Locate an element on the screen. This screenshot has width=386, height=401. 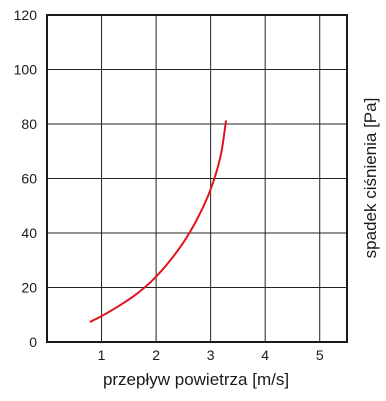
x-tick-label: 3 is located at coordinates (211, 355).